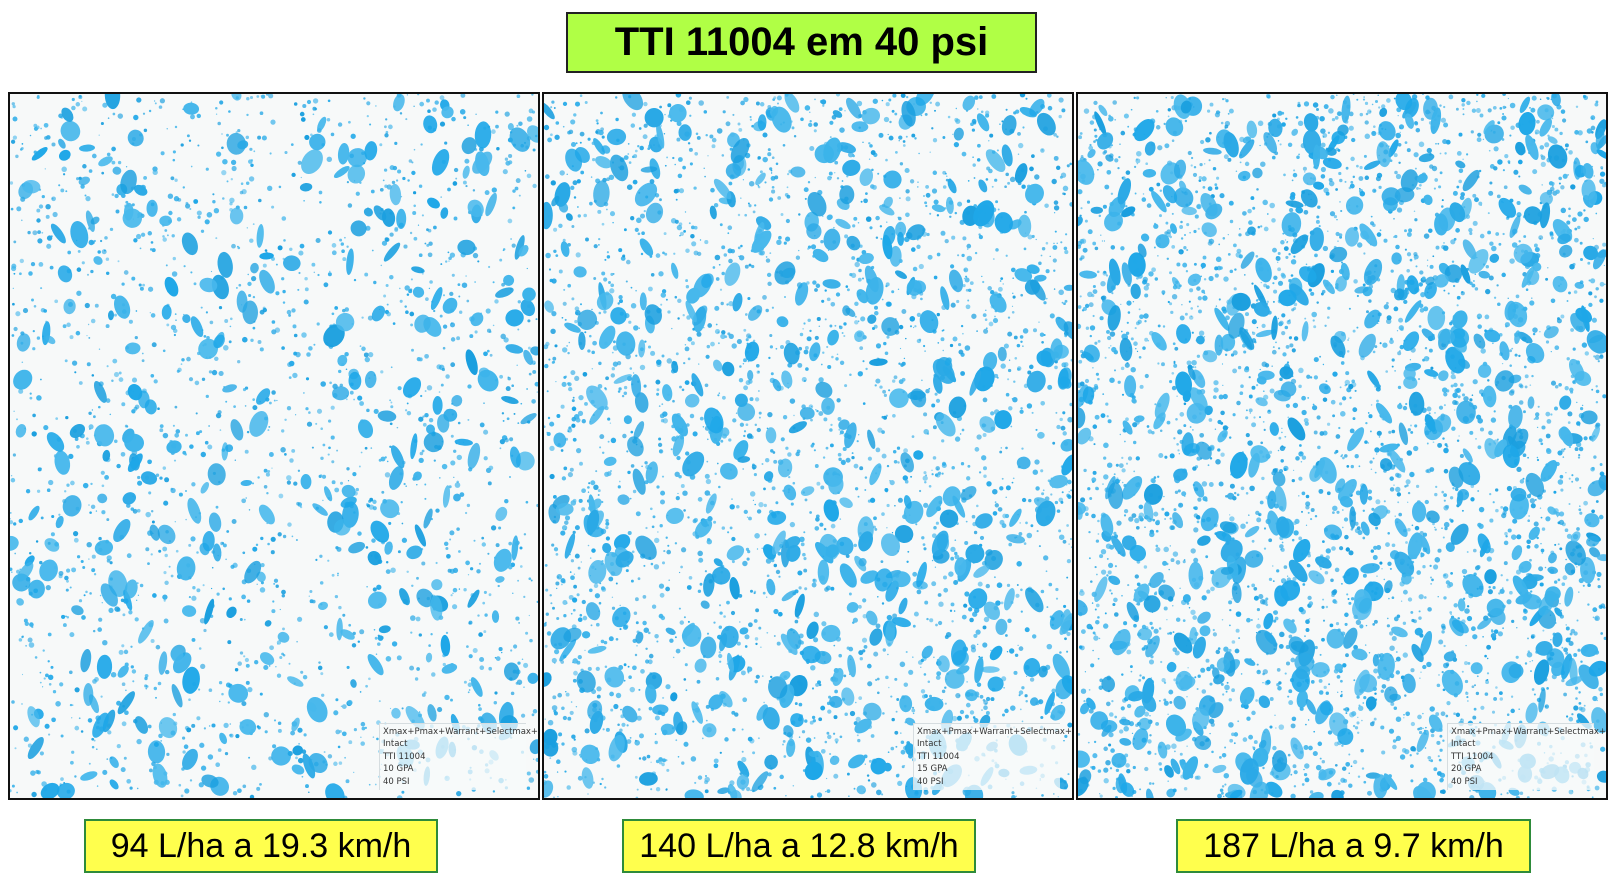 The width and height of the screenshot is (1612, 882). I want to click on card-note-line: 15 GPA, so click(932, 769).